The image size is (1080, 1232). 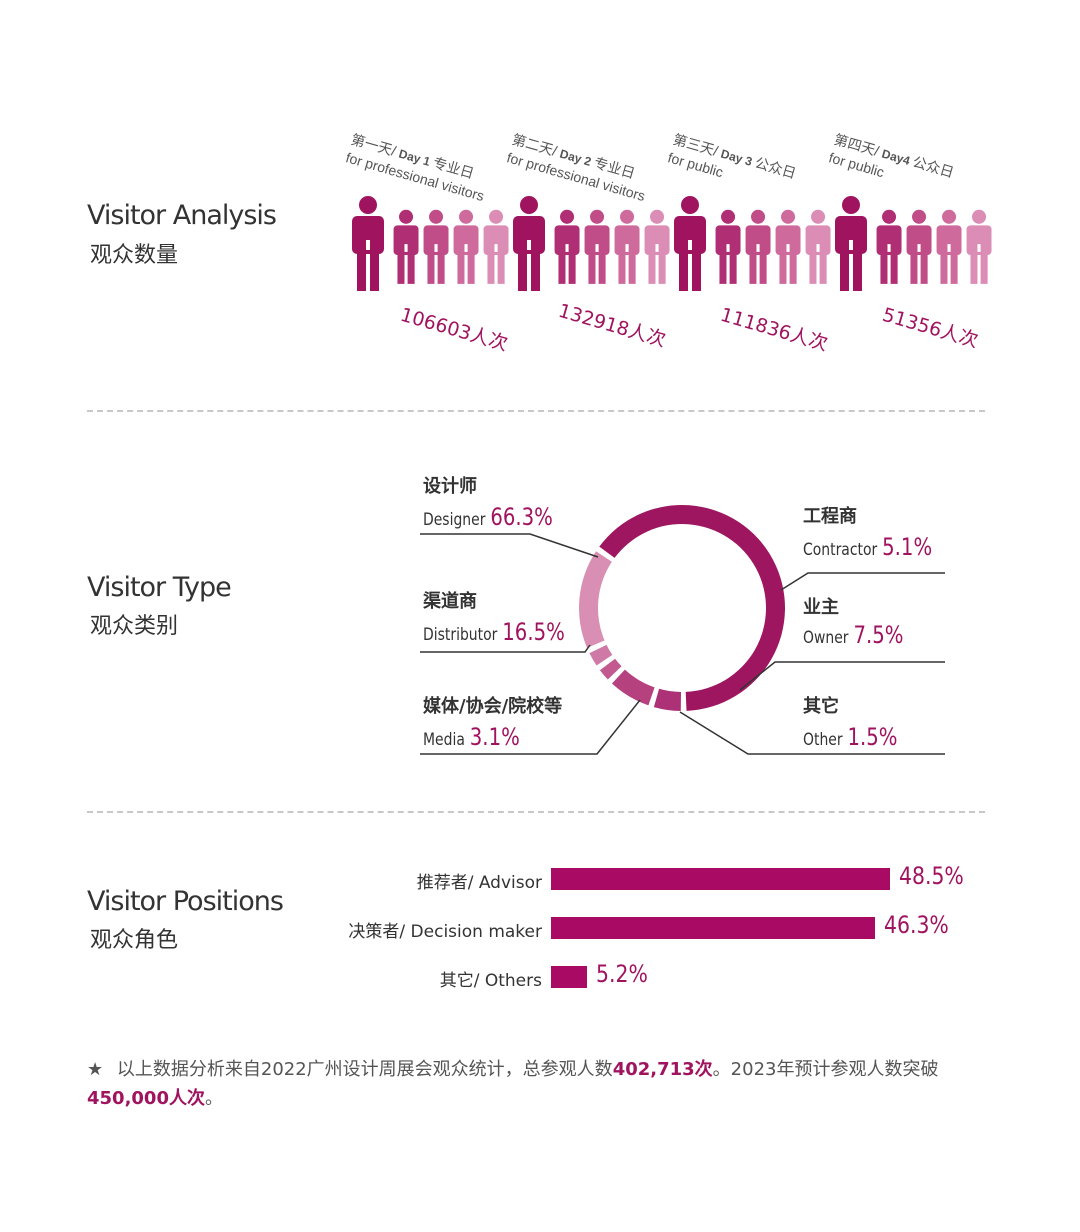 What do you see at coordinates (916, 925) in the screenshot?
I see `position-pct-2: 46.3%` at bounding box center [916, 925].